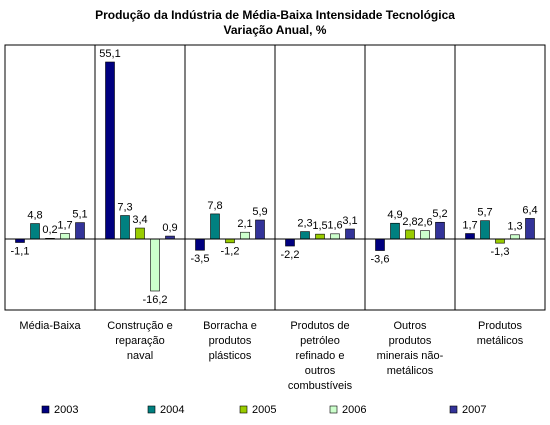 This screenshot has height=425, width=550. I want to click on data-label: 2,8, so click(409, 222).